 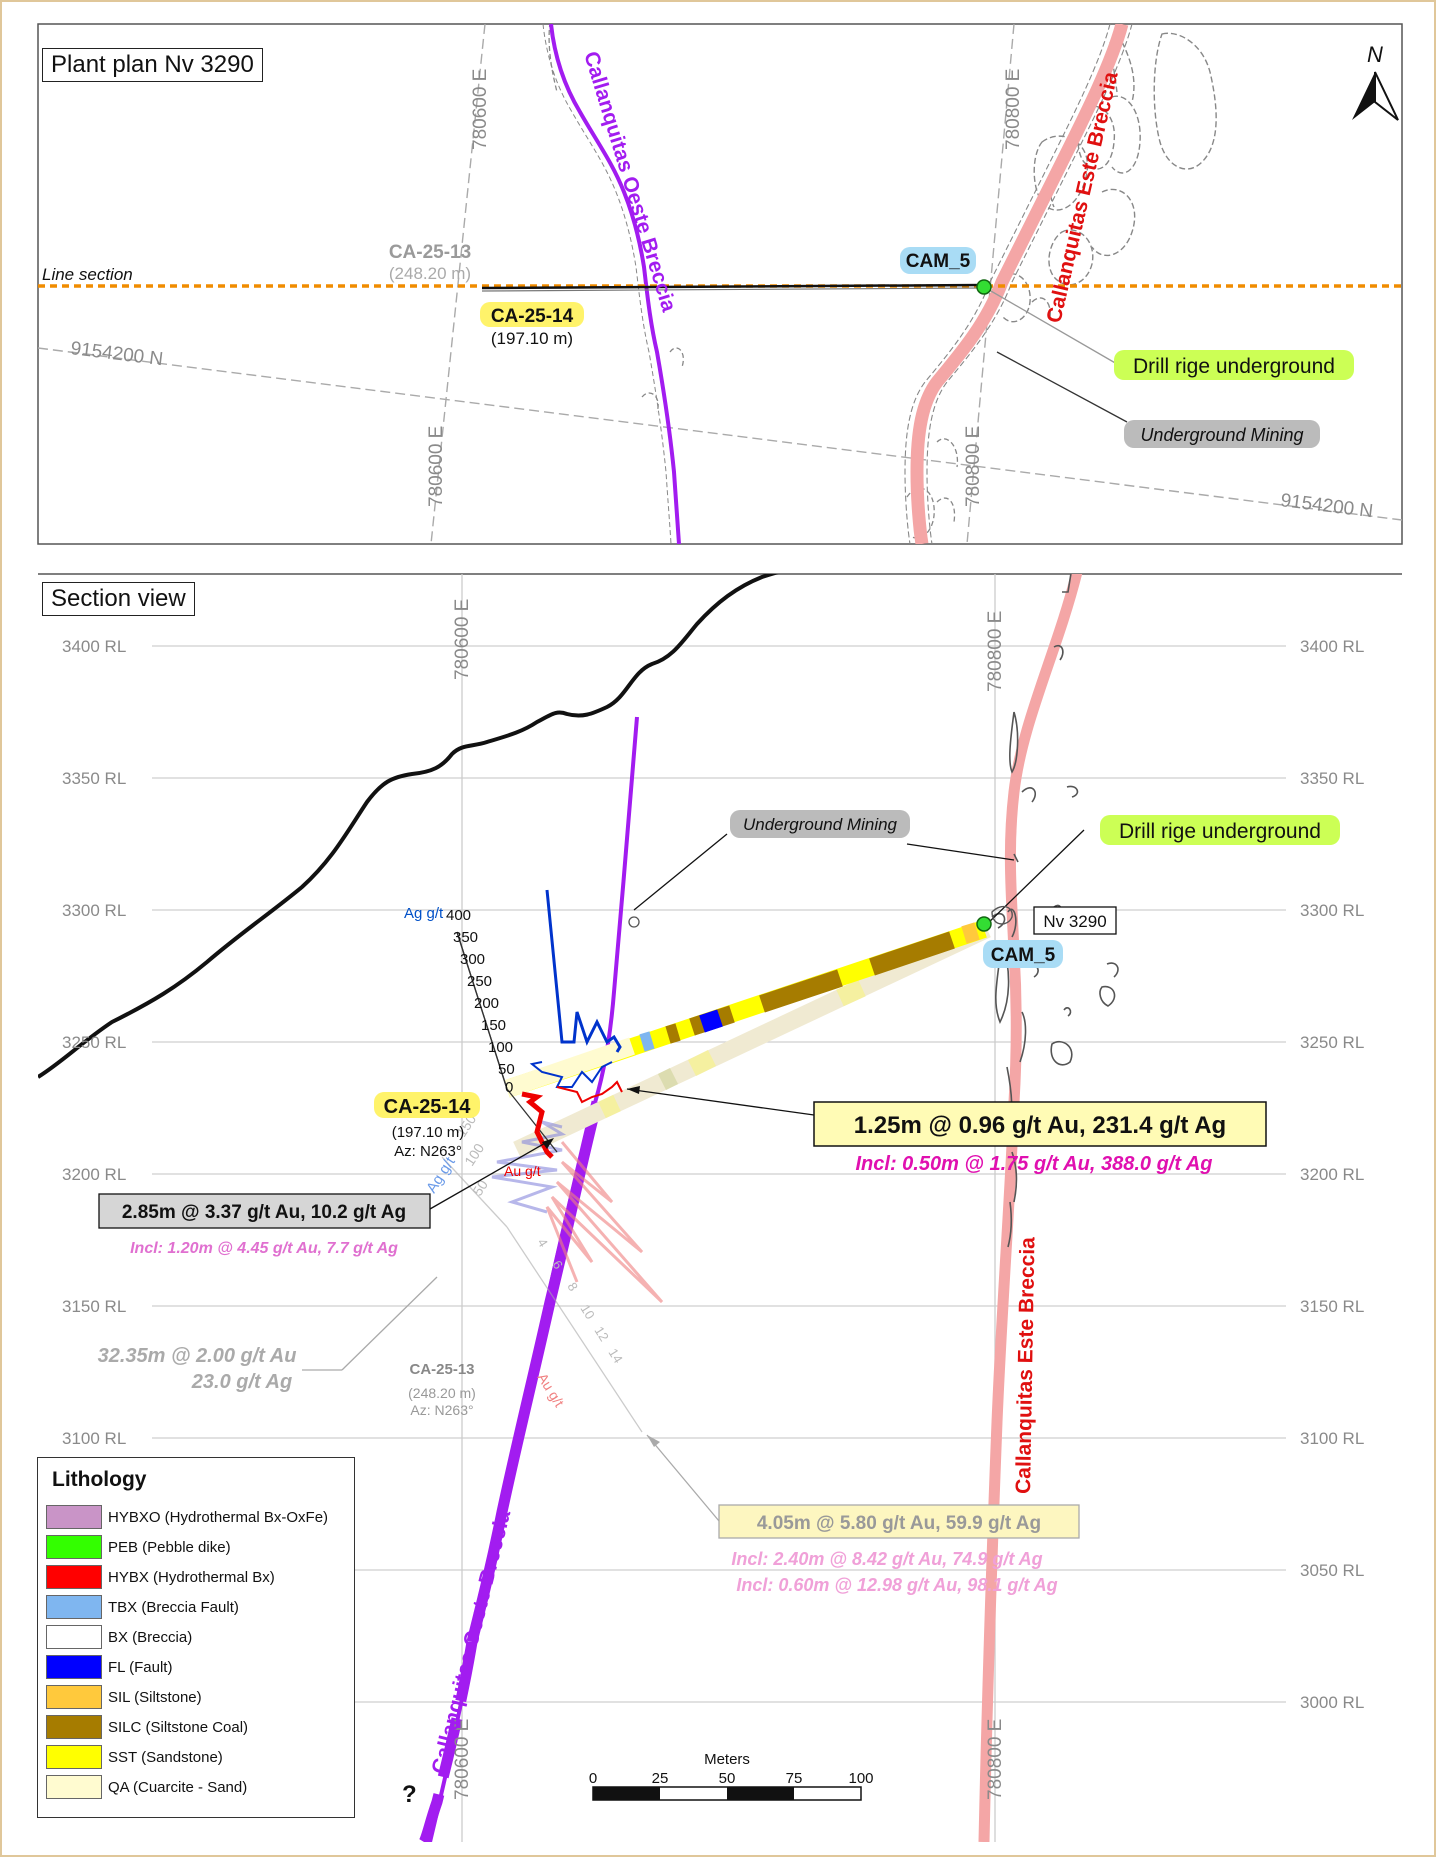 I want to click on section-drill-collar, so click(x=984, y=924).